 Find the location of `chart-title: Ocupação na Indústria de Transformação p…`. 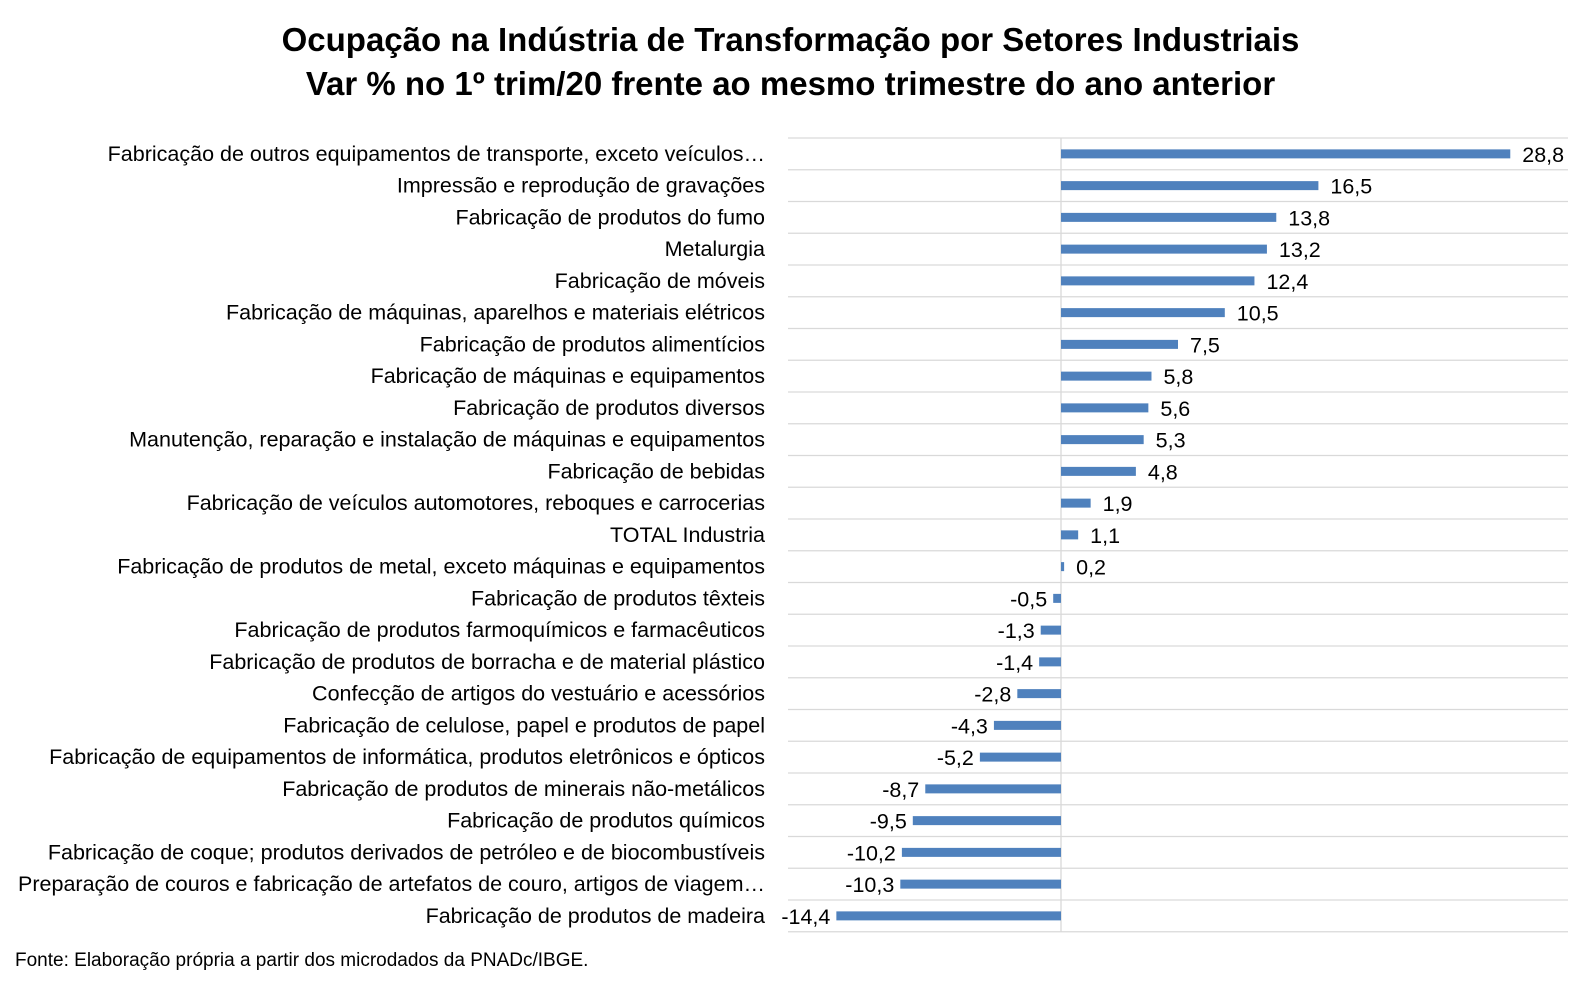

chart-title: Ocupação na Indústria de Transformação p… is located at coordinates (790, 62).